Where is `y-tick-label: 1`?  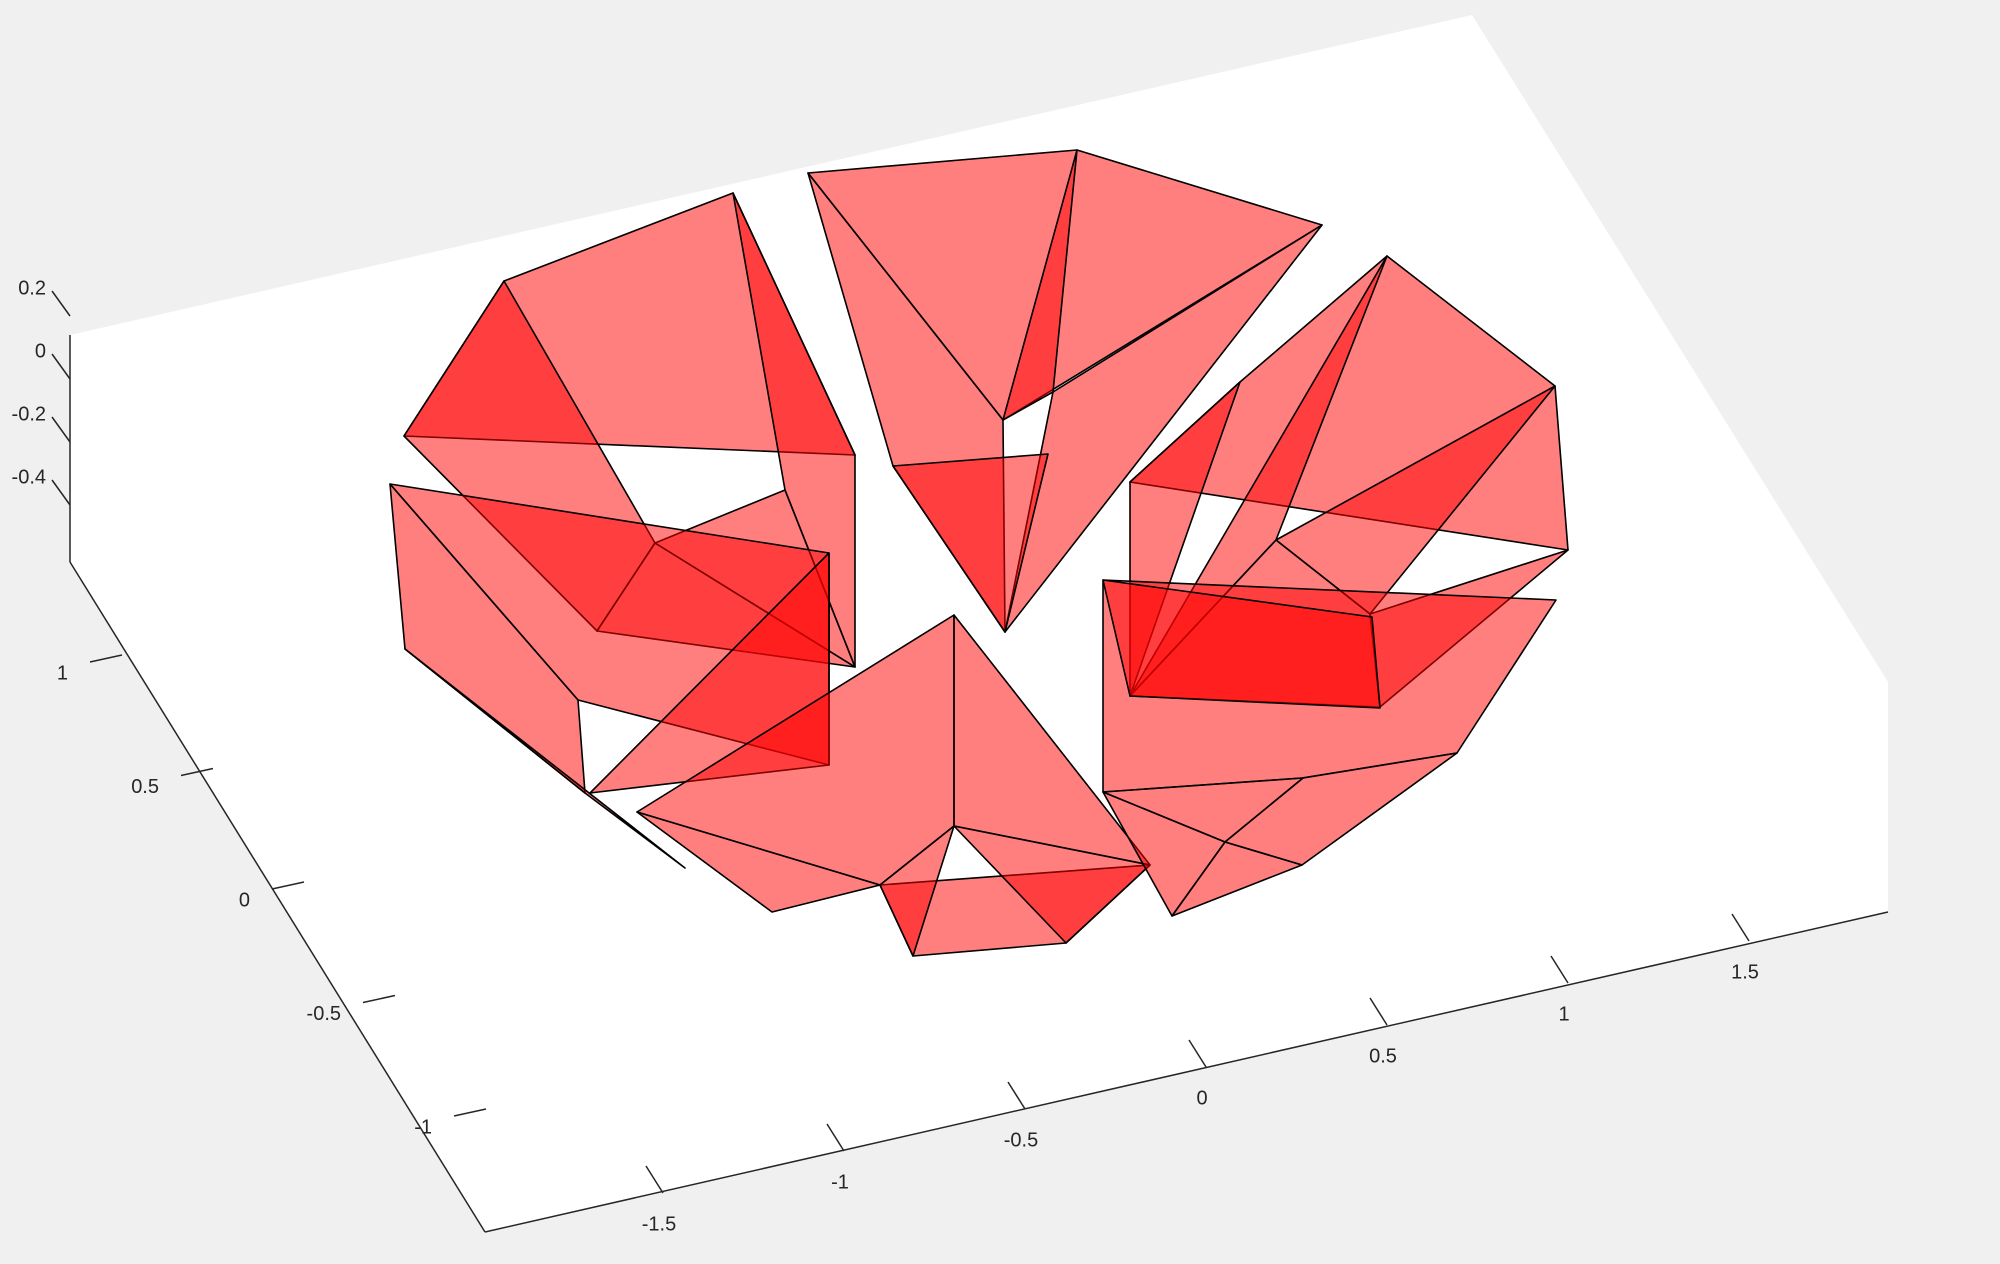 y-tick-label: 1 is located at coordinates (62, 673).